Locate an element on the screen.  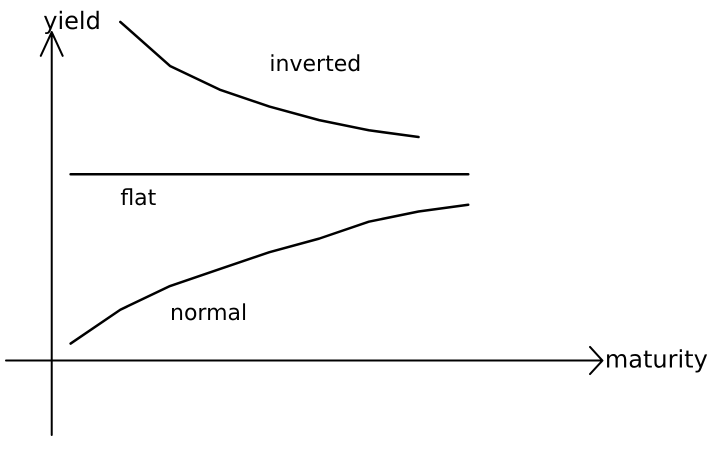
x-axis-title: maturity is located at coordinates (656, 360).